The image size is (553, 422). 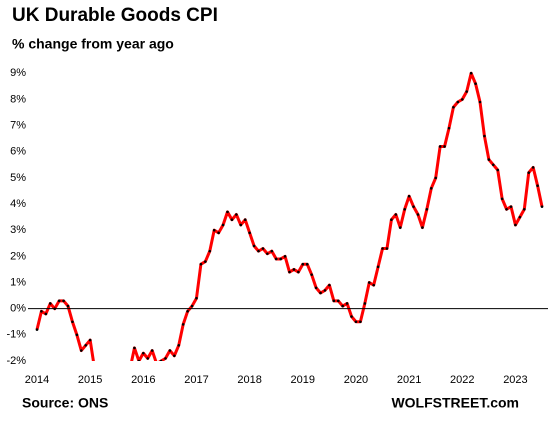 What do you see at coordinates (18, 230) in the screenshot?
I see `y-tick-label: 3%` at bounding box center [18, 230].